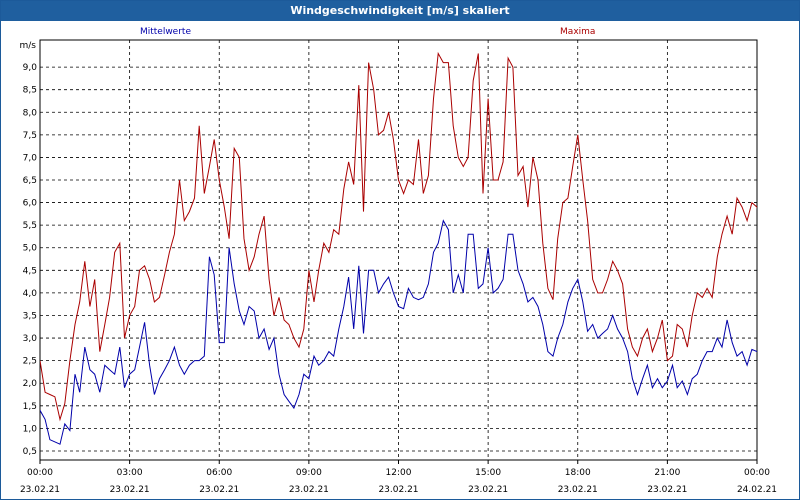 The image size is (800, 500). I want to click on y-tick-label: 3,5, so click(30, 316).